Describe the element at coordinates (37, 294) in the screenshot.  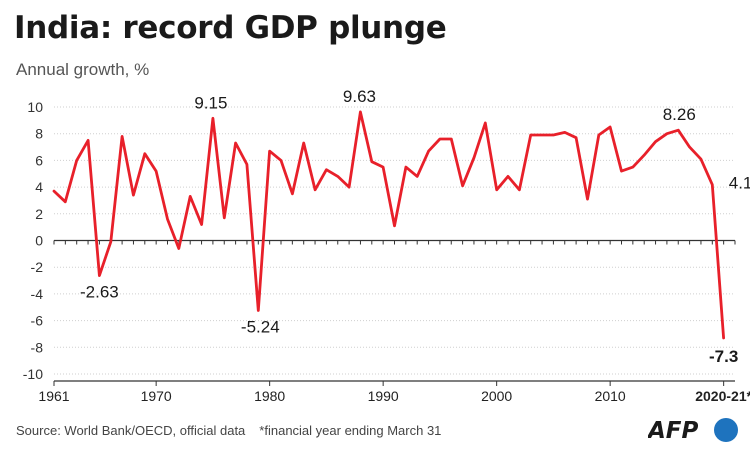
I see `y-tick-label: -4` at that location.